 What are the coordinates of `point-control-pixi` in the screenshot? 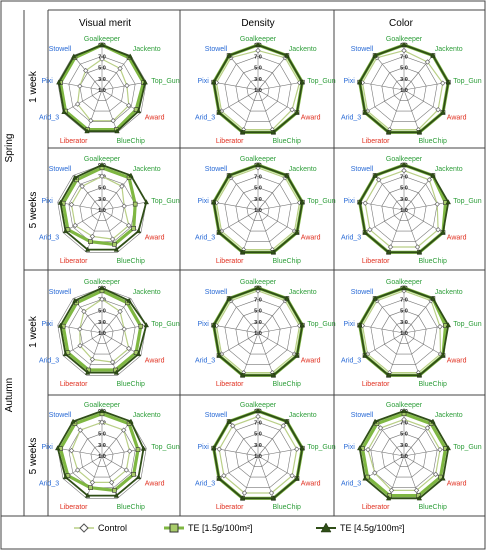 It's located at (71, 204).